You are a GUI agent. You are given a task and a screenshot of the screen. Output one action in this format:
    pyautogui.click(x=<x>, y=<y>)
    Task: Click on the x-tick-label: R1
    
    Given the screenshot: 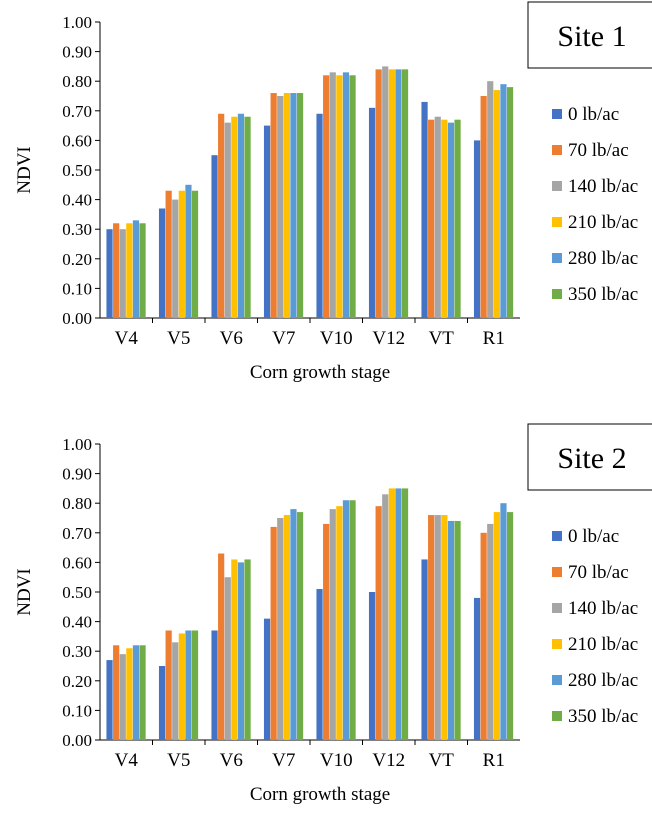 What is the action you would take?
    pyautogui.click(x=494, y=760)
    